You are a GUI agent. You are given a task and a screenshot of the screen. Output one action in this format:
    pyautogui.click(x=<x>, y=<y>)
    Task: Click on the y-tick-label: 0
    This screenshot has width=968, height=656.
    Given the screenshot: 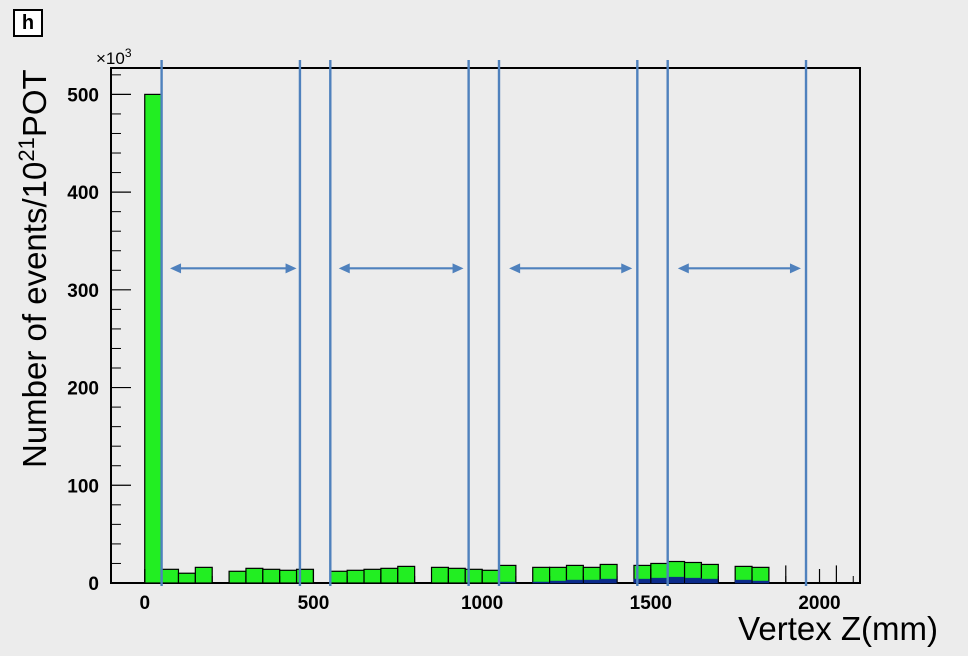 What is the action you would take?
    pyautogui.click(x=93, y=584)
    